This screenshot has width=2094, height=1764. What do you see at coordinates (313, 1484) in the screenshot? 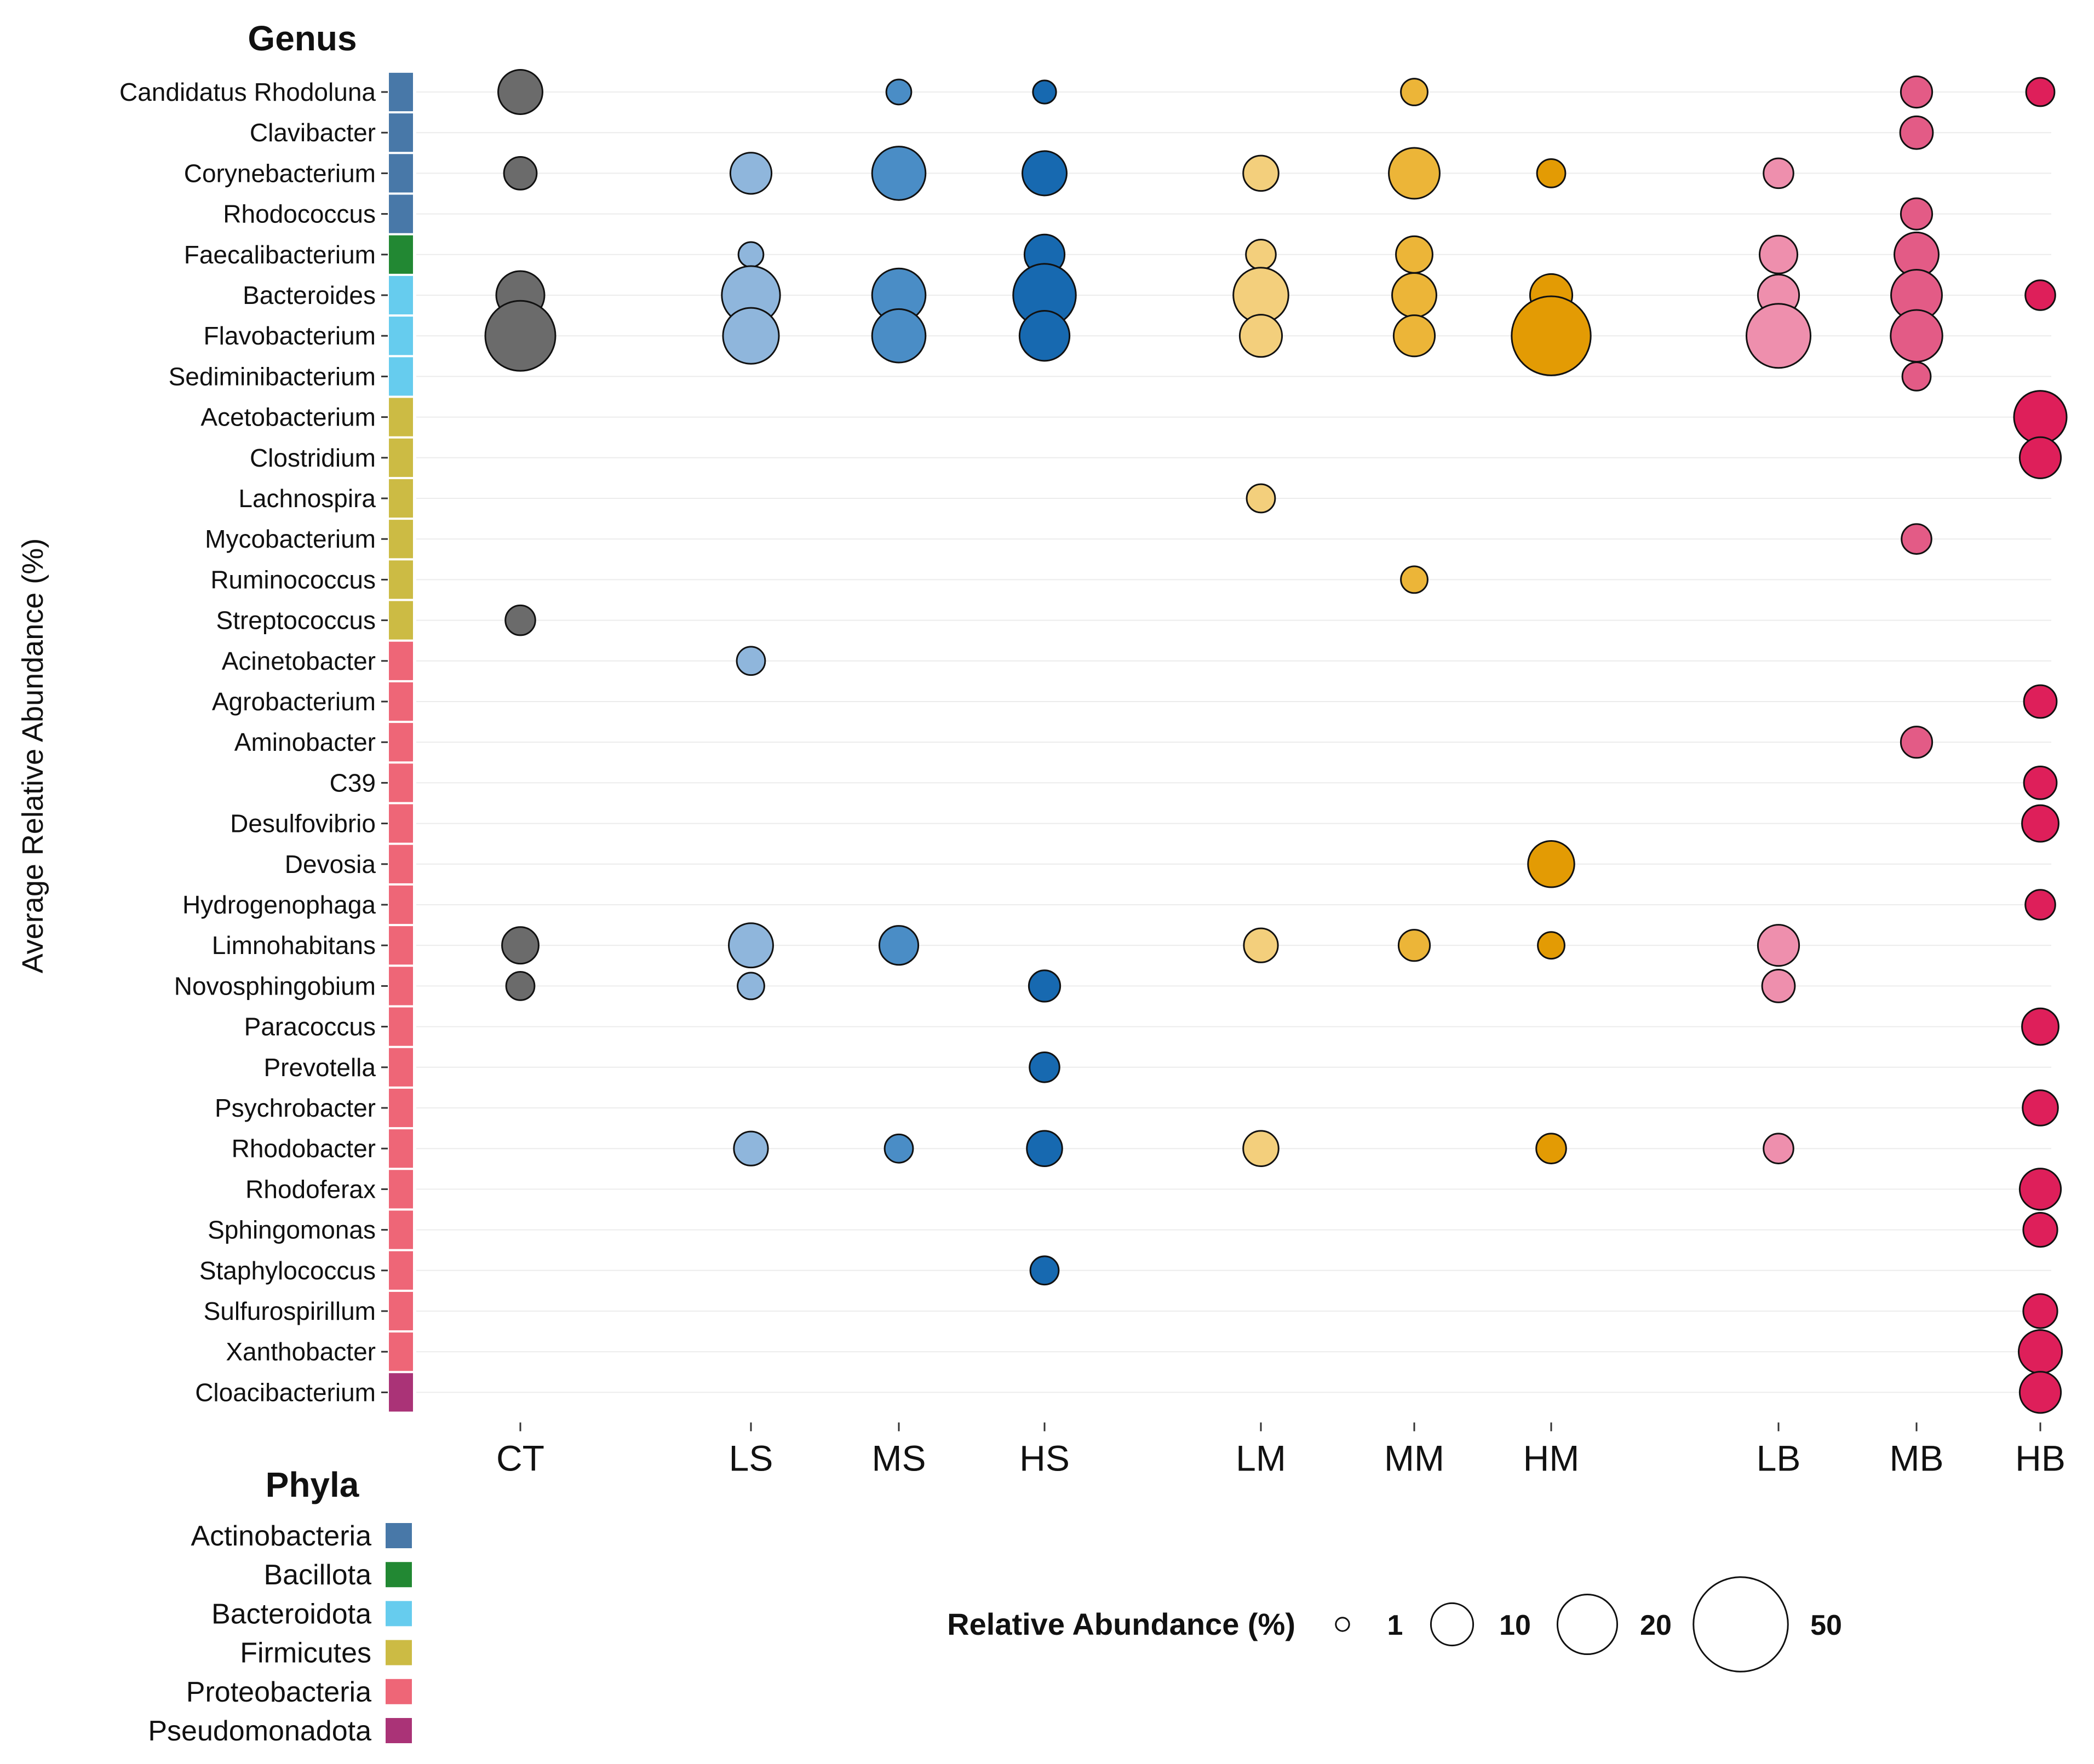
I see `phyla-legend-title: Phyla` at bounding box center [313, 1484].